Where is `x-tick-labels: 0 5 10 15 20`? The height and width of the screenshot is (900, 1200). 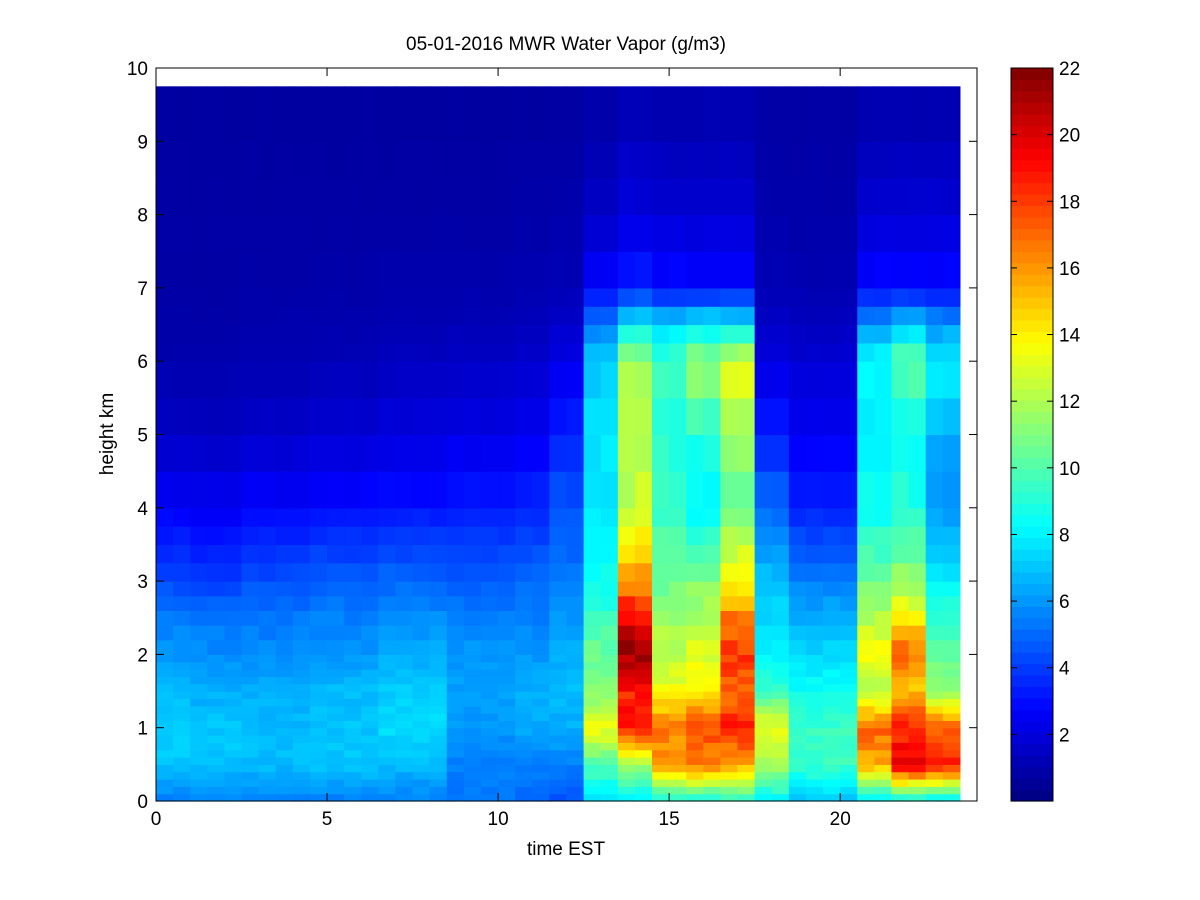 x-tick-labels: 0 5 10 15 20 is located at coordinates (501, 819).